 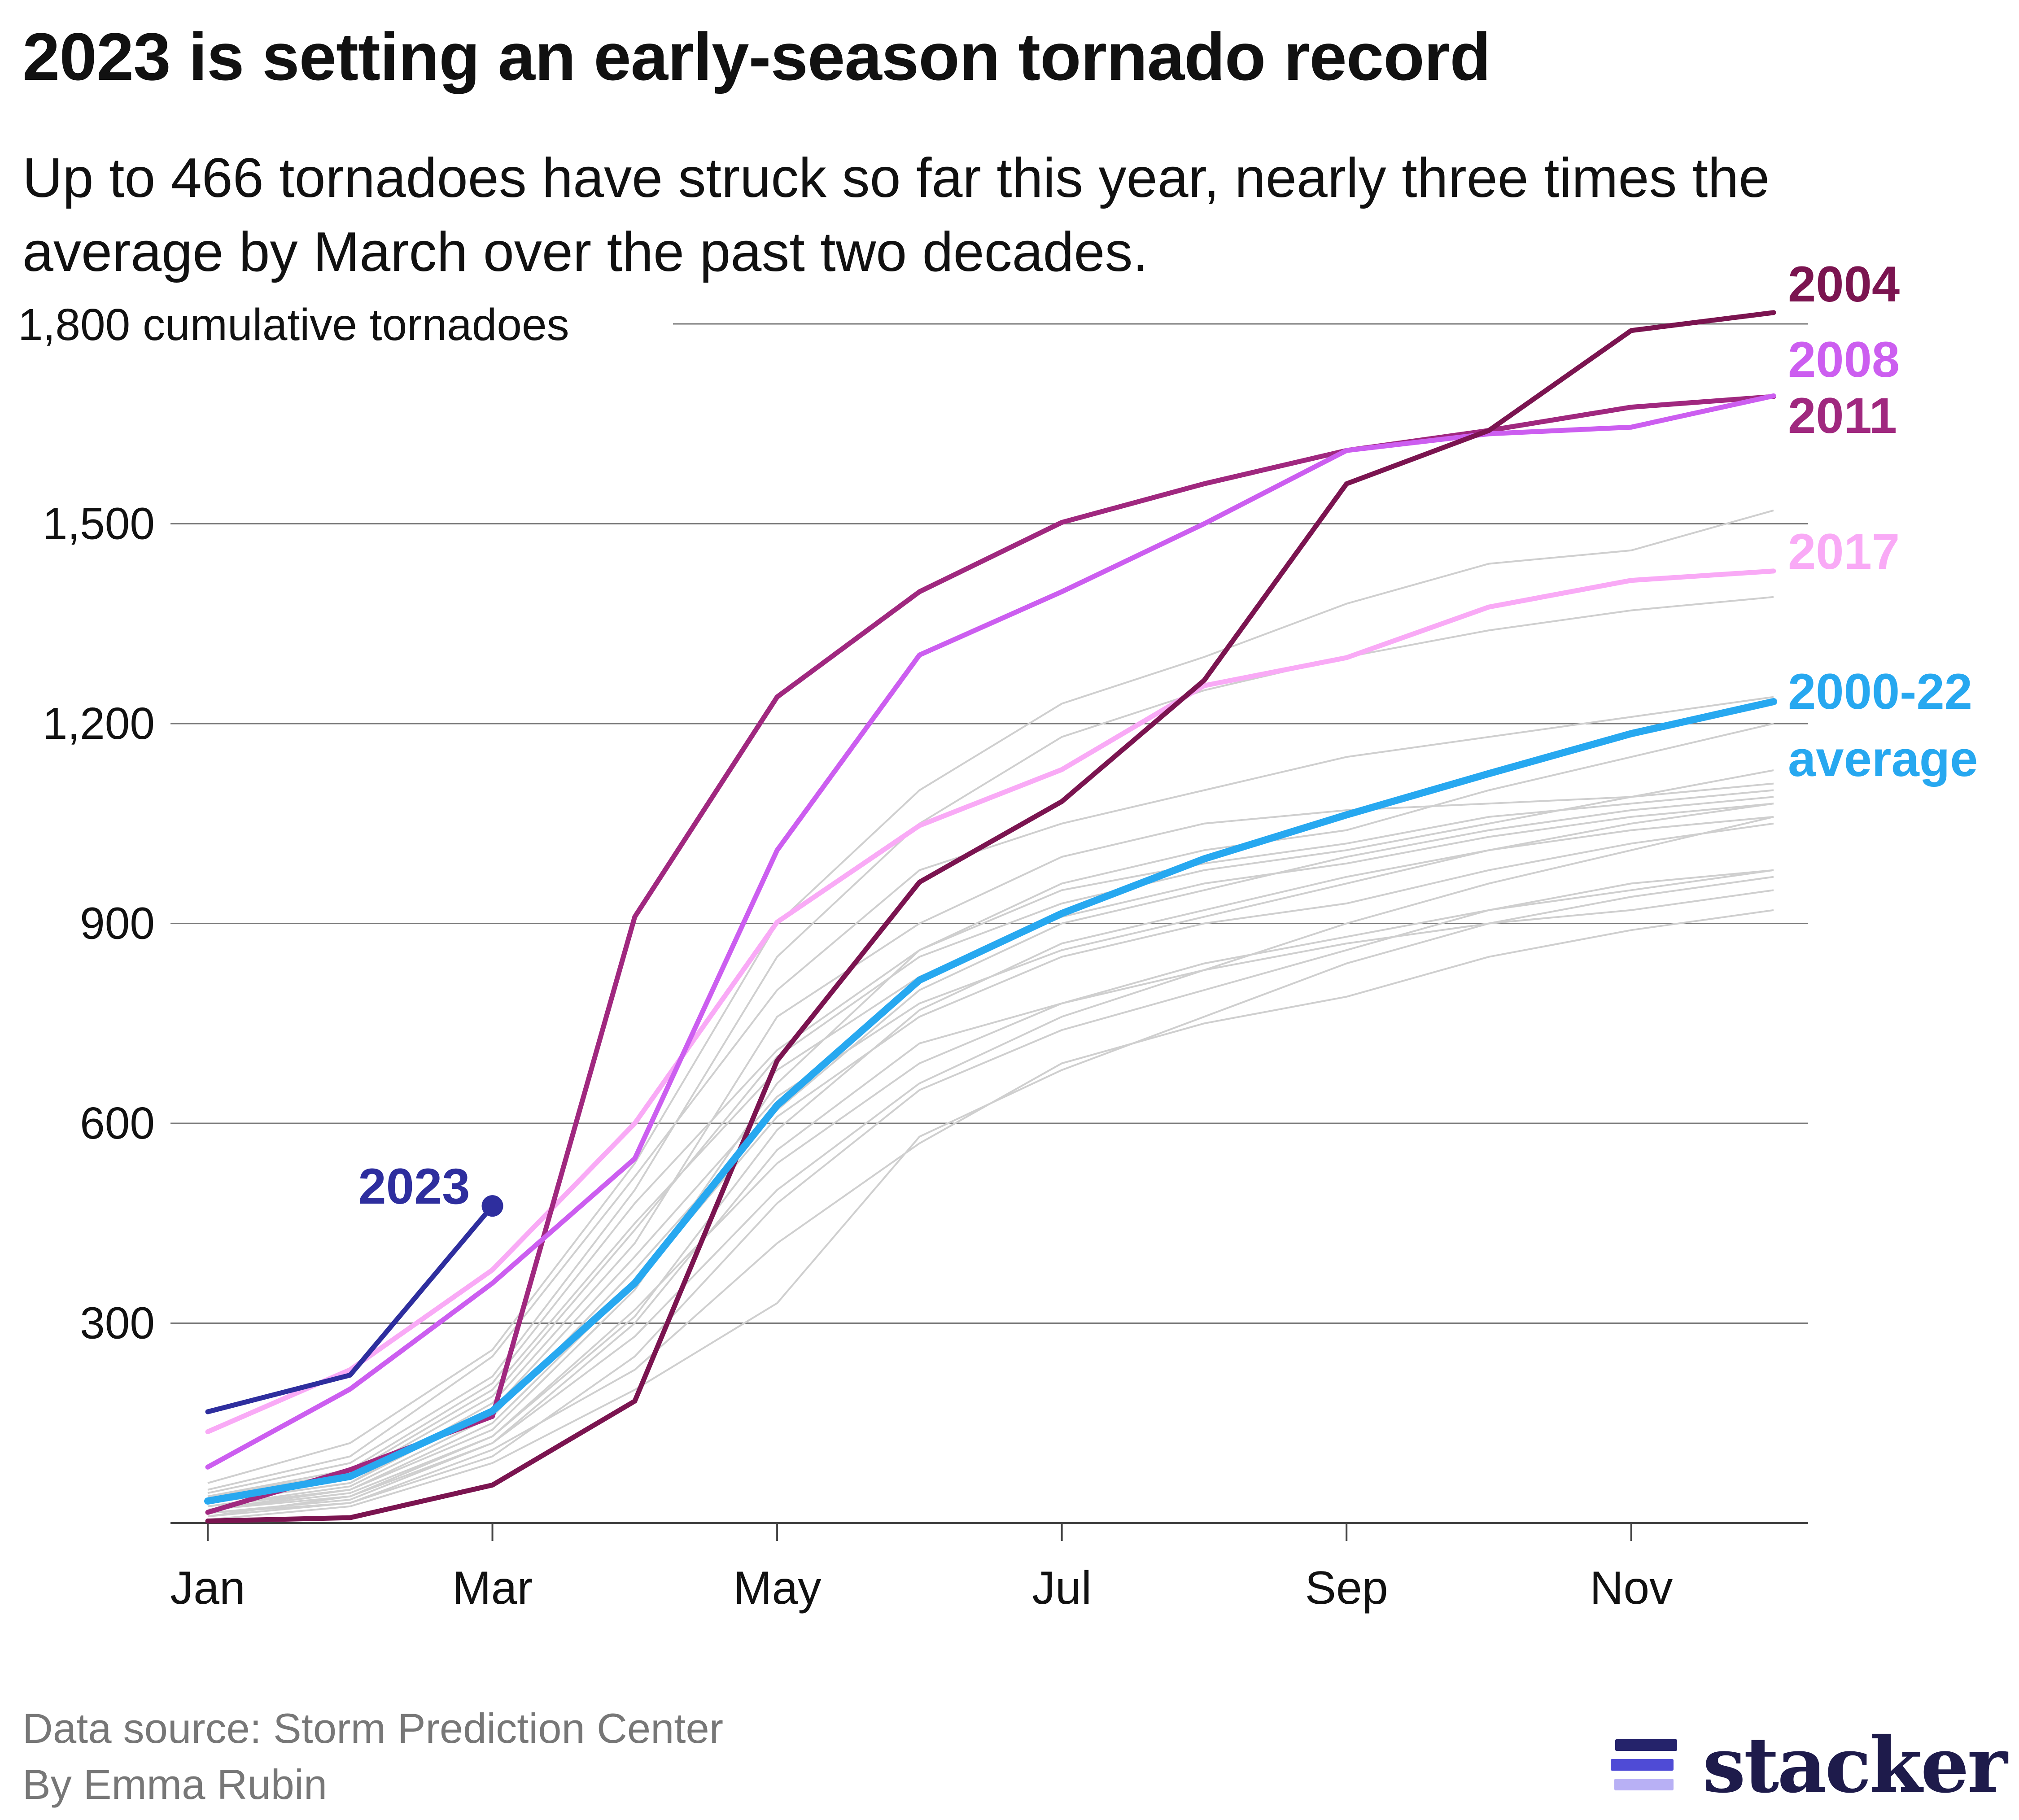 I want to click on y-tick-label: 300, so click(x=117, y=1323).